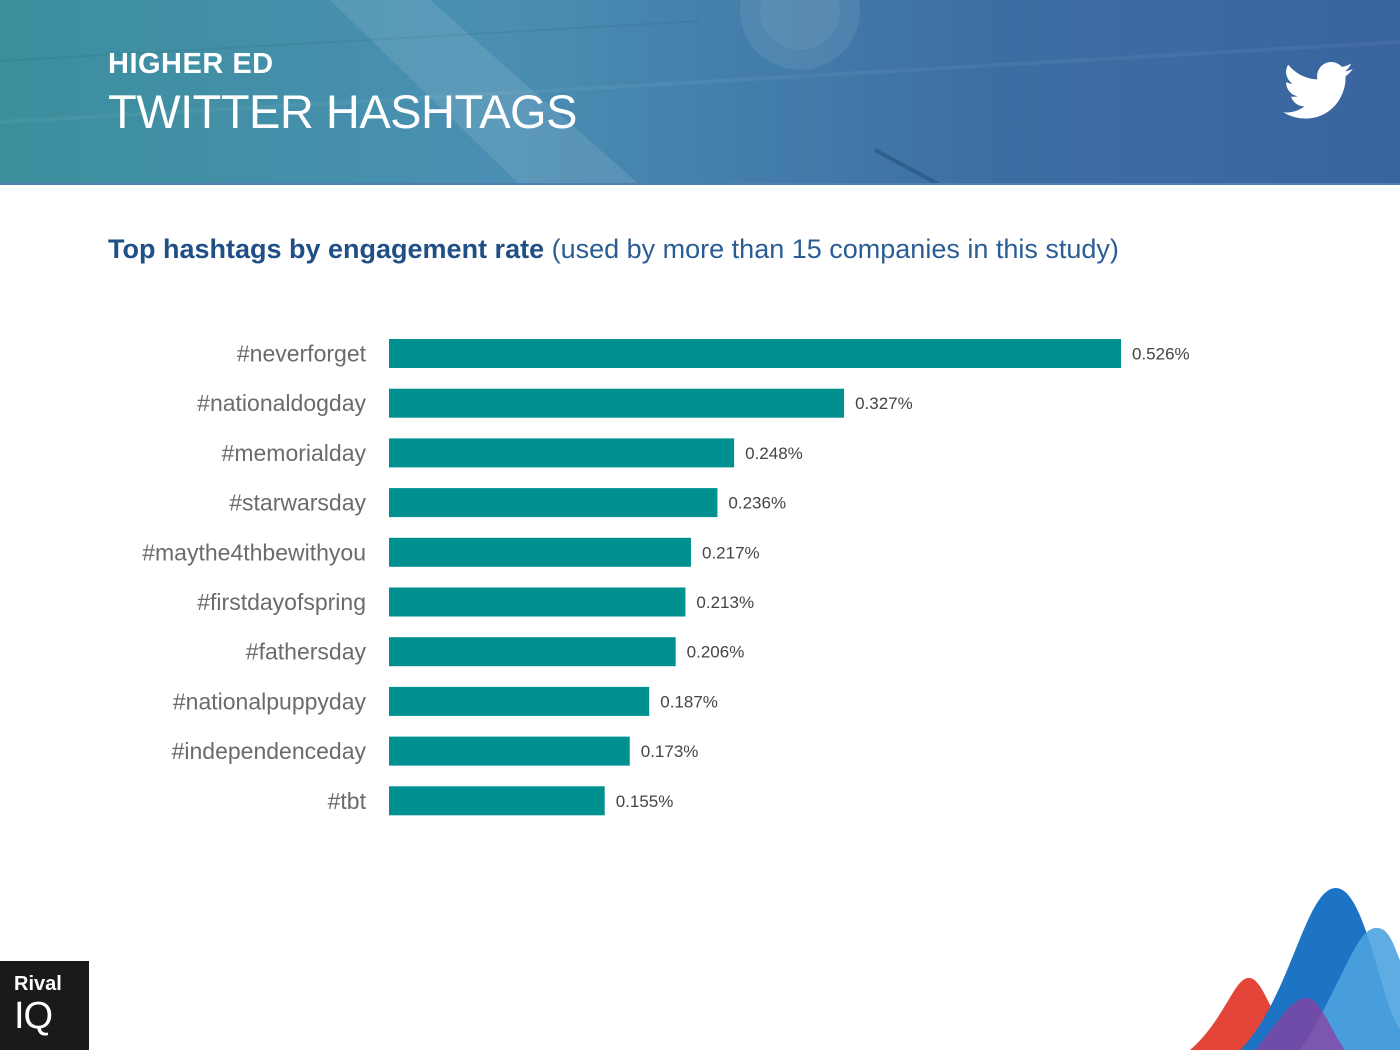 This screenshot has width=1400, height=1050. Describe the element at coordinates (342, 111) in the screenshot. I see `page-title: TWITTER HASHTAGS` at that location.